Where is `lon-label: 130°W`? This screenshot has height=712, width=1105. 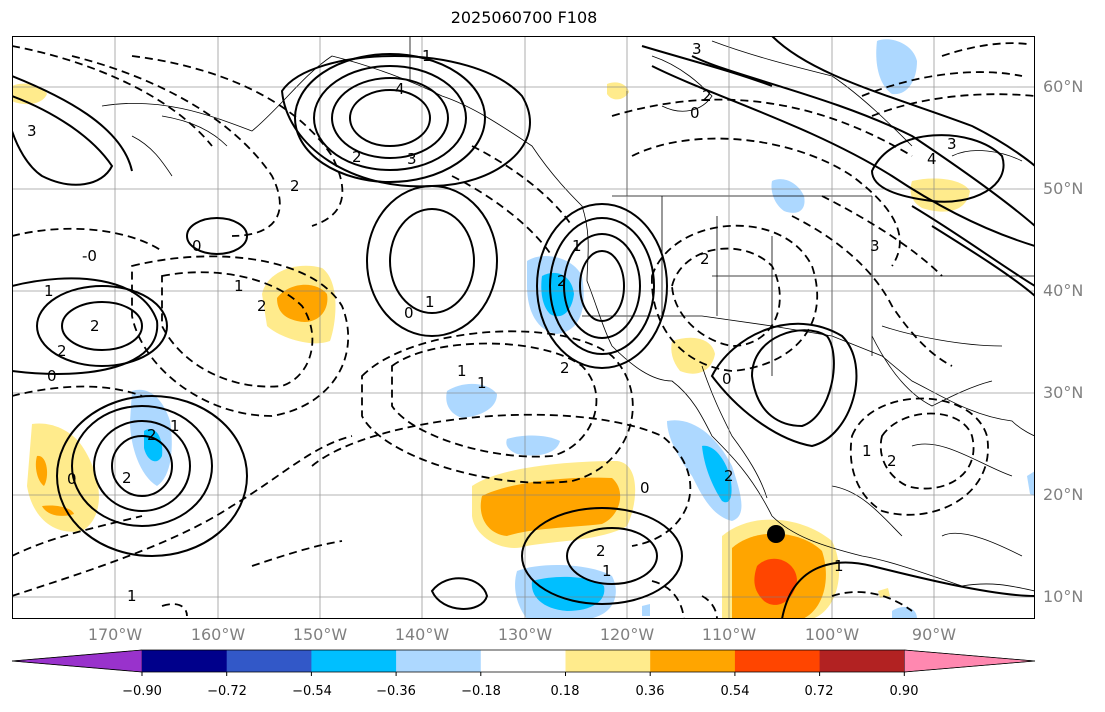 lon-label: 130°W is located at coordinates (525, 634).